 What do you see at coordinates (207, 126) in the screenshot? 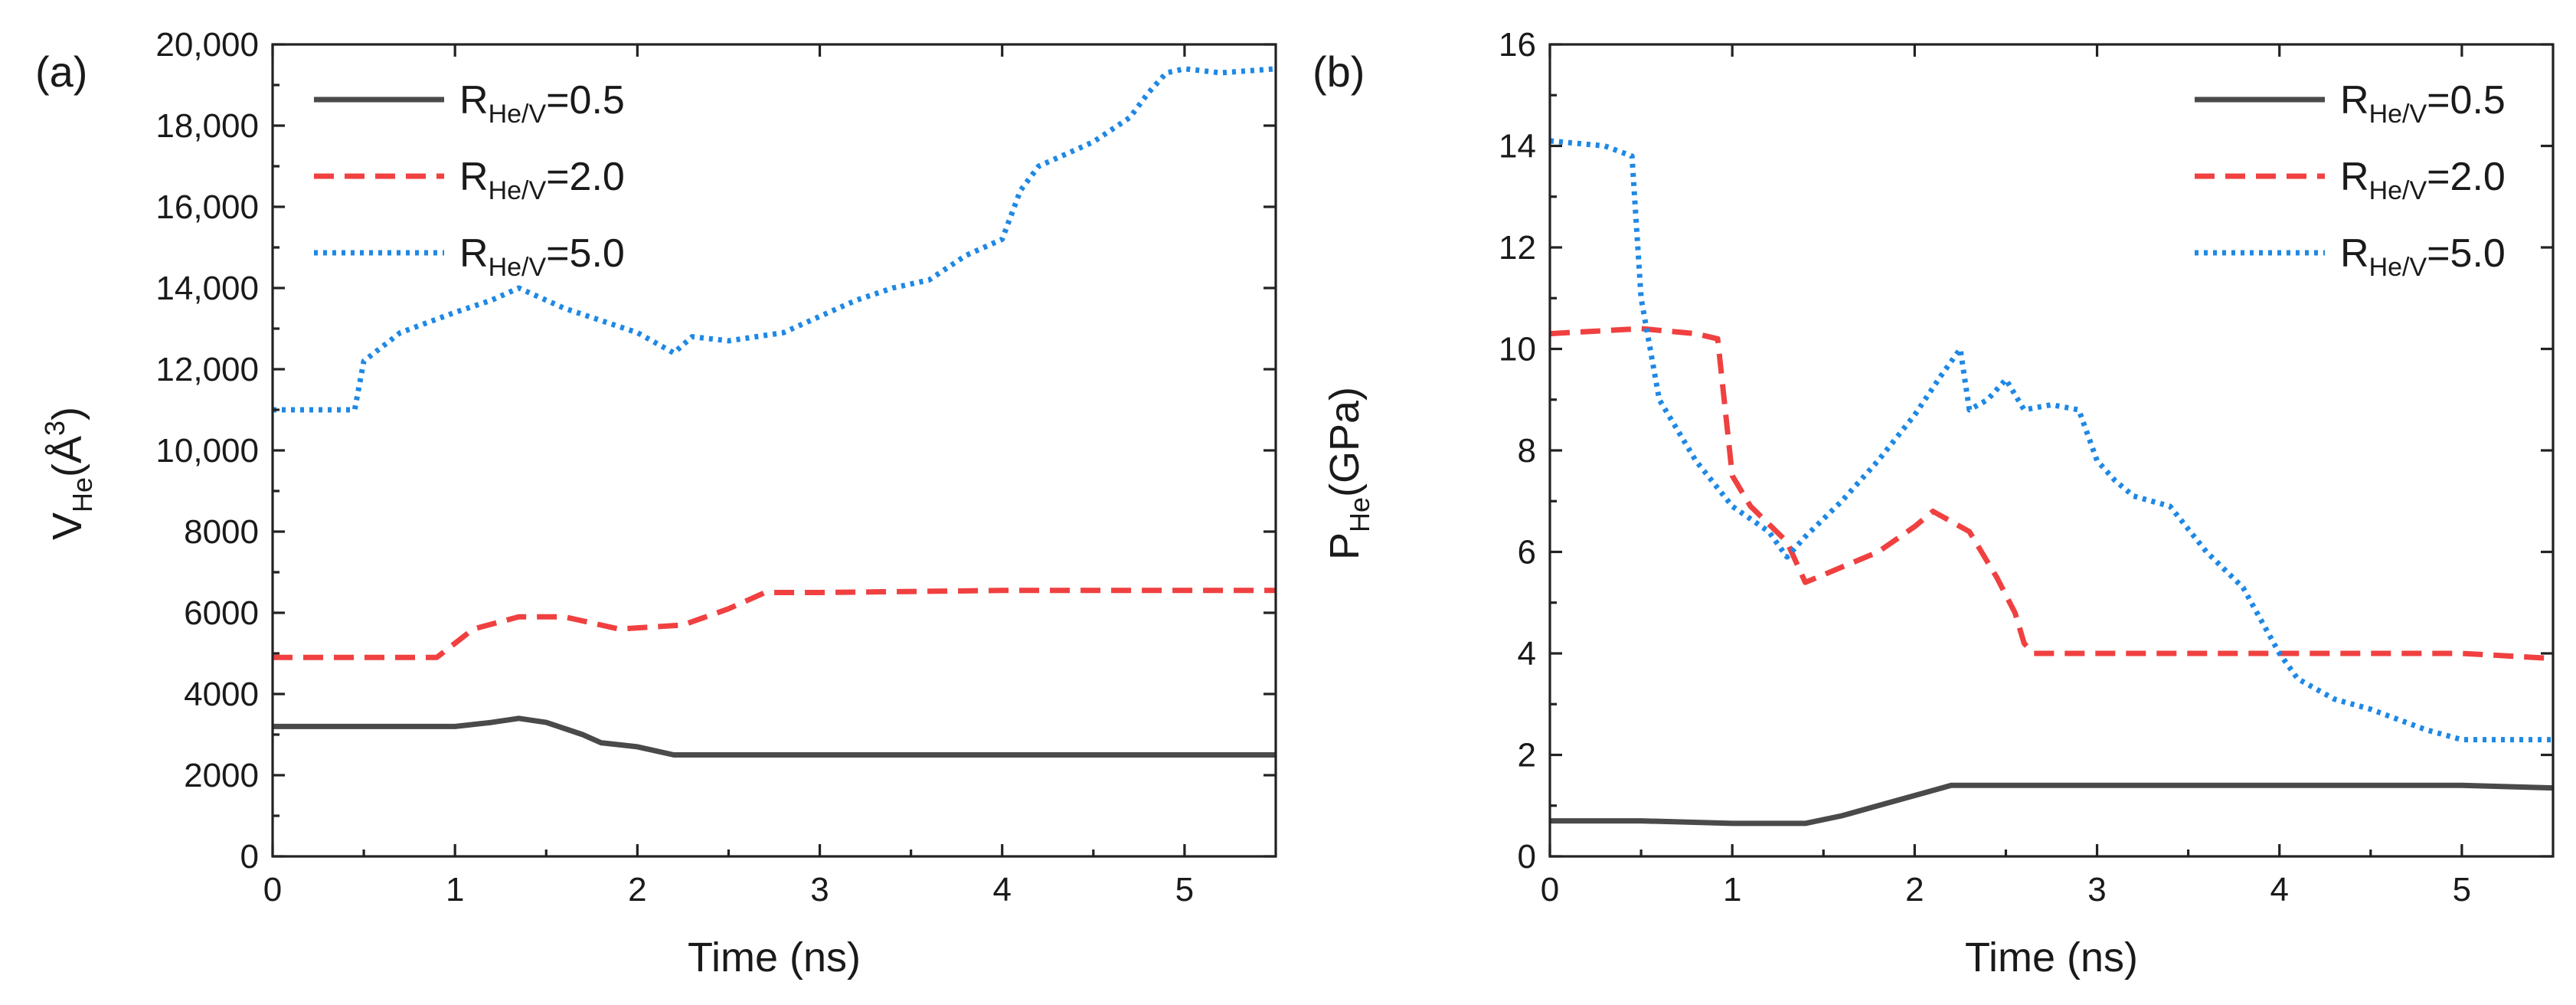
I see `y-tick-label: 18,000` at bounding box center [207, 126].